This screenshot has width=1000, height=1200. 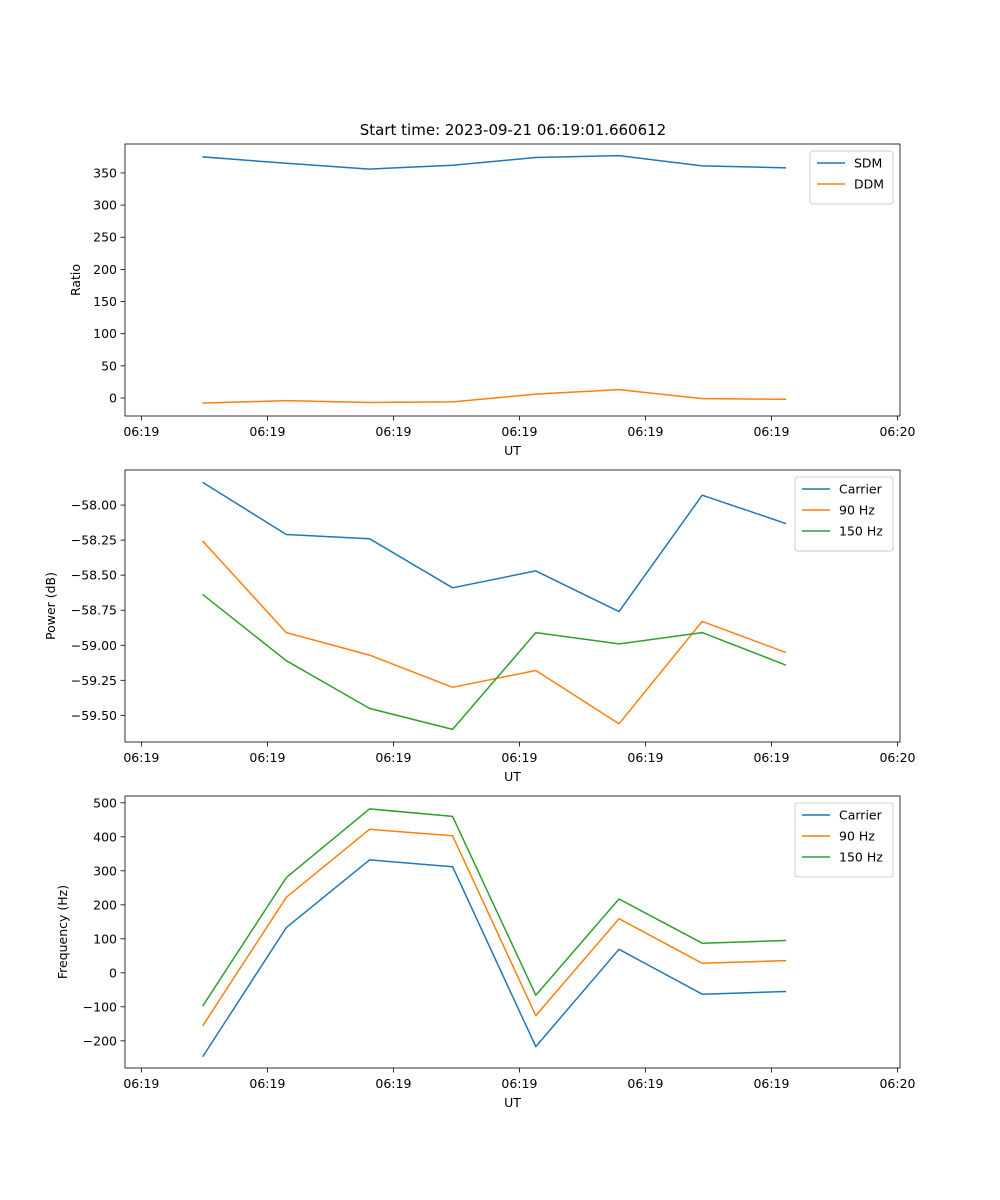 I want to click on y-tick-label: −59.00, so click(x=94, y=645).